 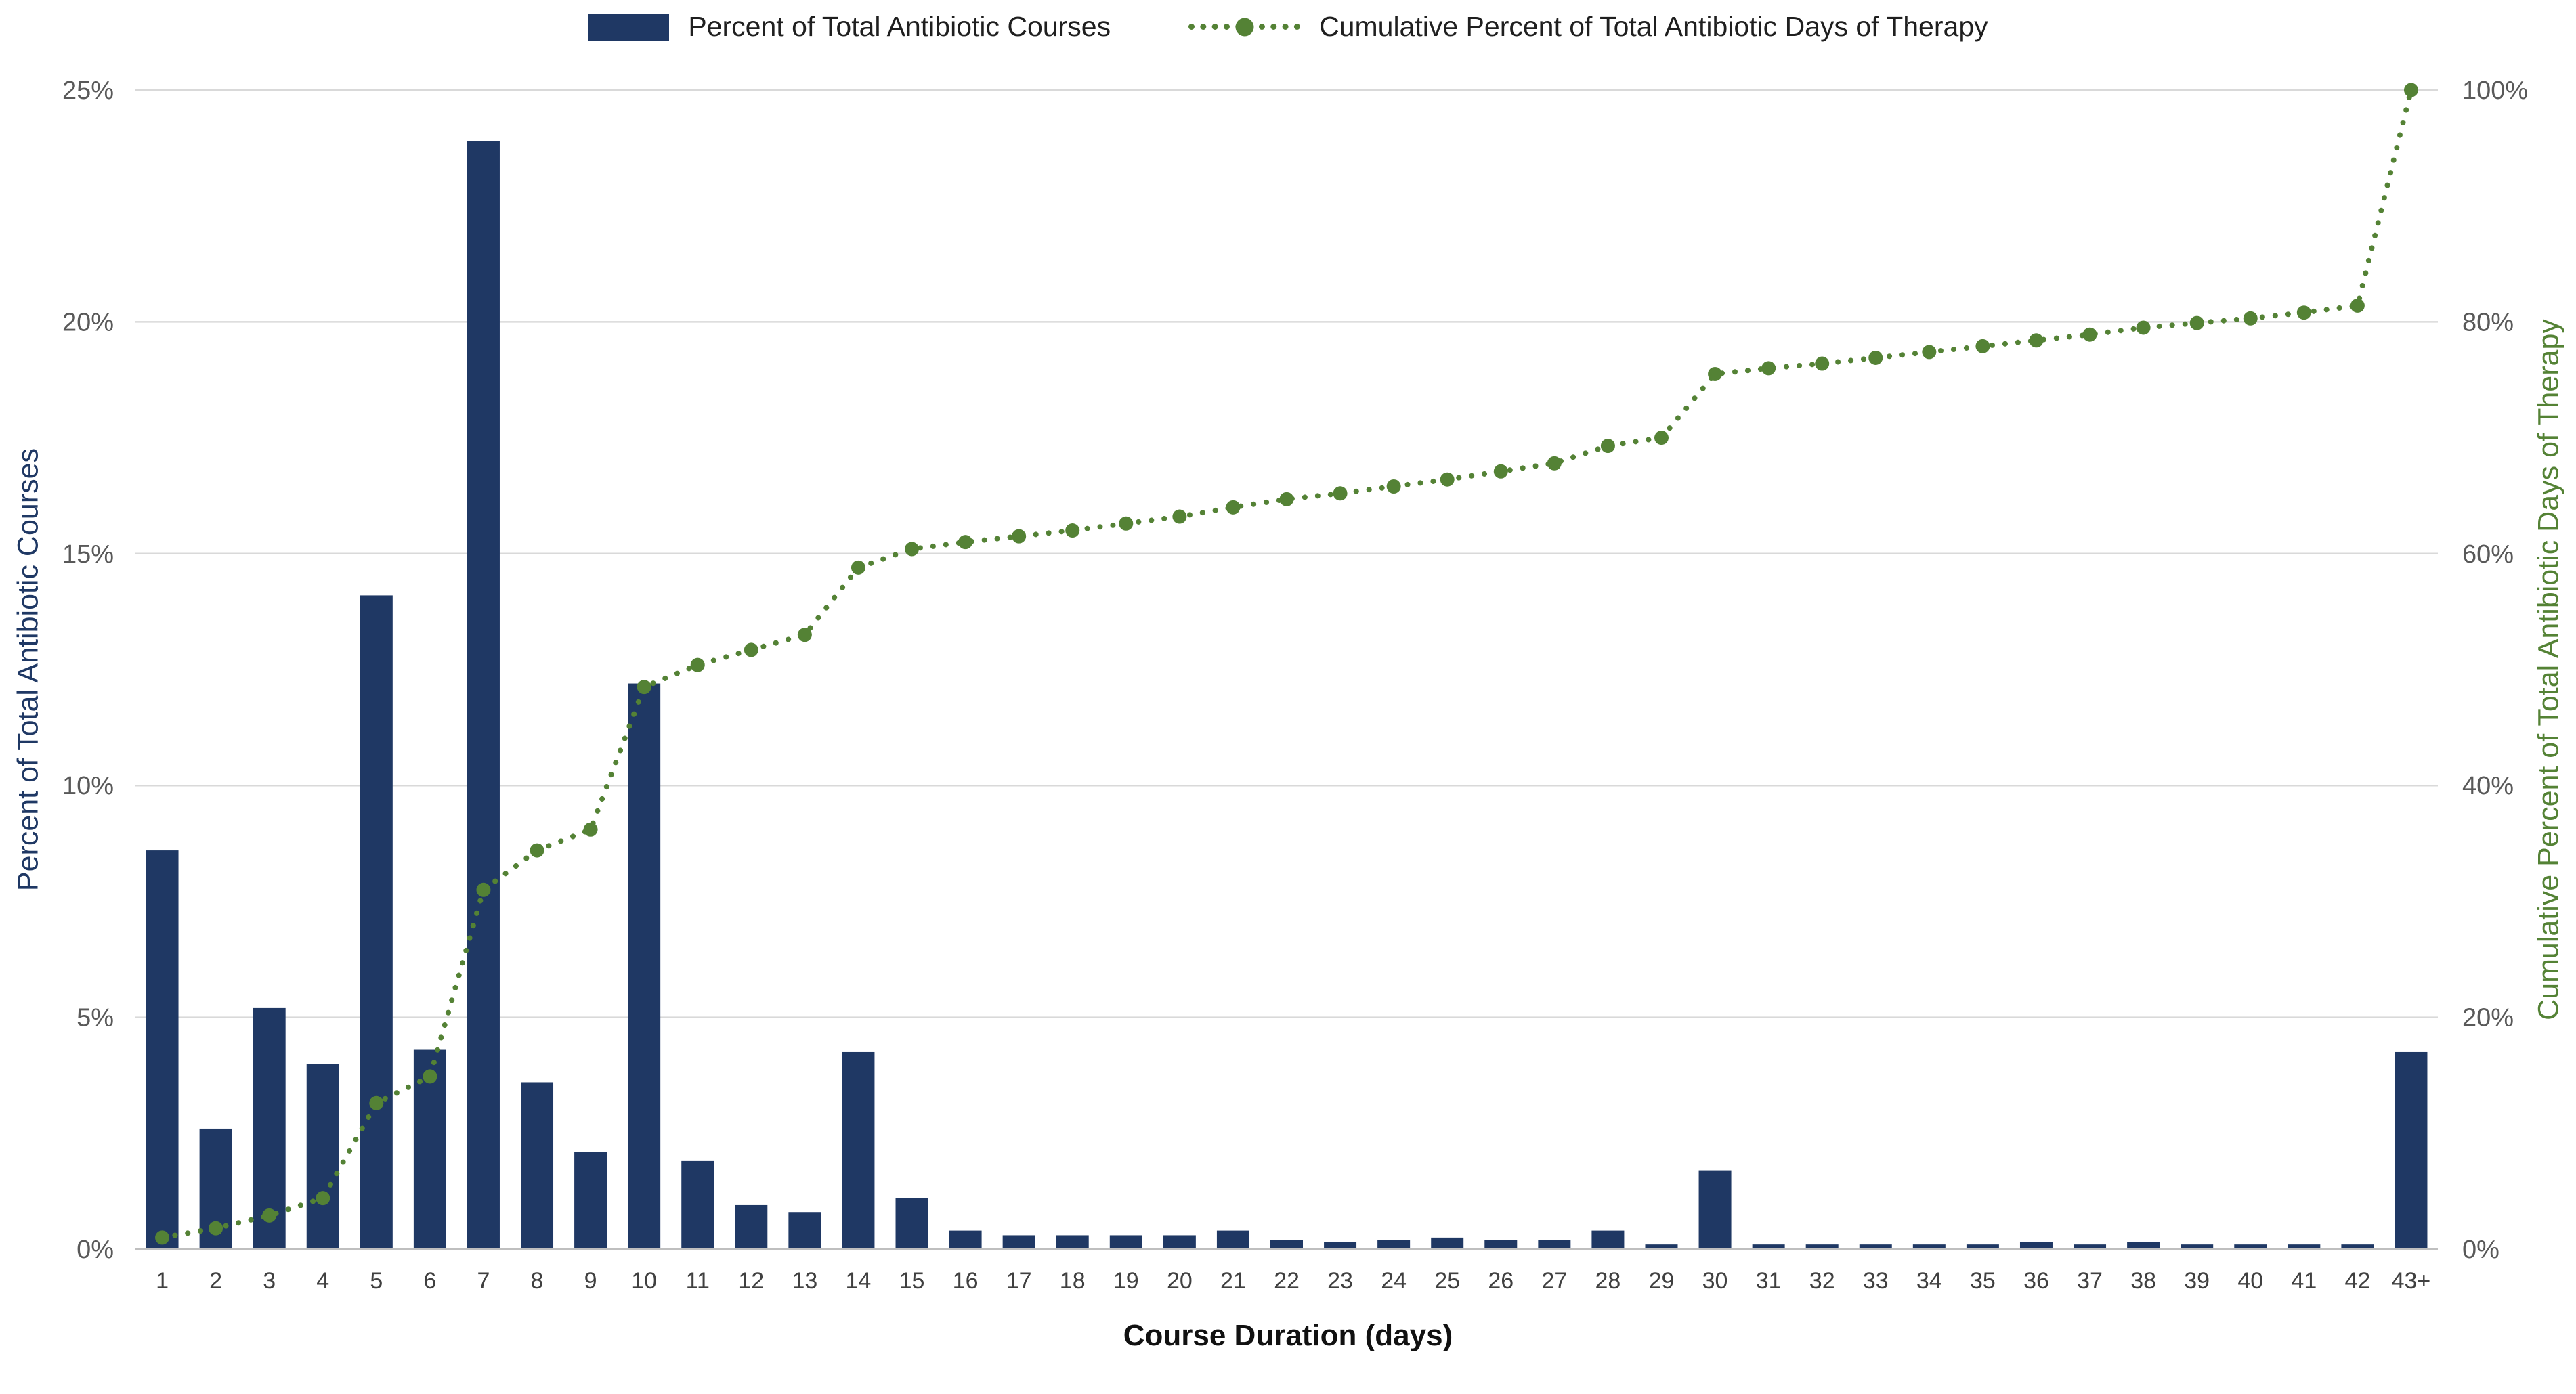 What do you see at coordinates (269, 1281) in the screenshot?
I see `svg-text: 3` at bounding box center [269, 1281].